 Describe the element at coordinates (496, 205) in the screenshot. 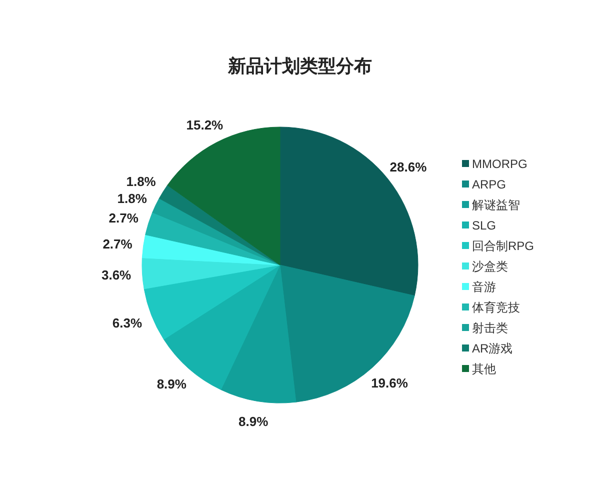

I see `legend-label: 解谜益智` at that location.